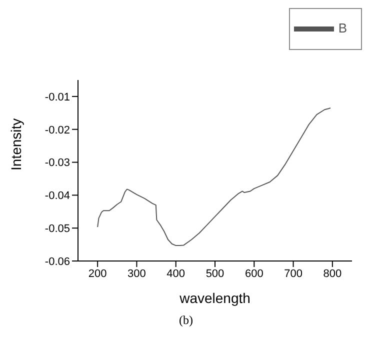  Describe the element at coordinates (137, 274) in the screenshot. I see `x-tick-label: 300` at that location.